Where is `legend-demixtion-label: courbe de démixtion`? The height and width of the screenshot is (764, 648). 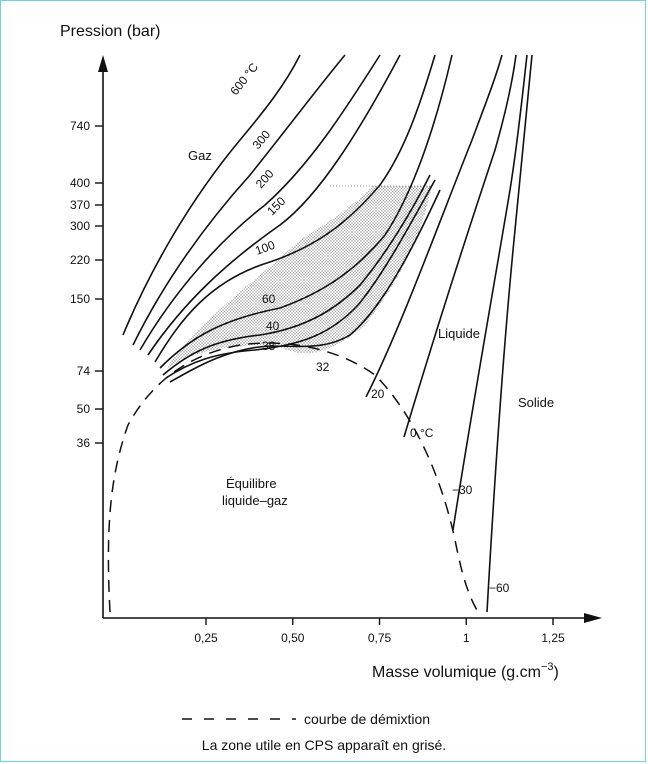 legend-demixtion-label: courbe de démixtion is located at coordinates (367, 719).